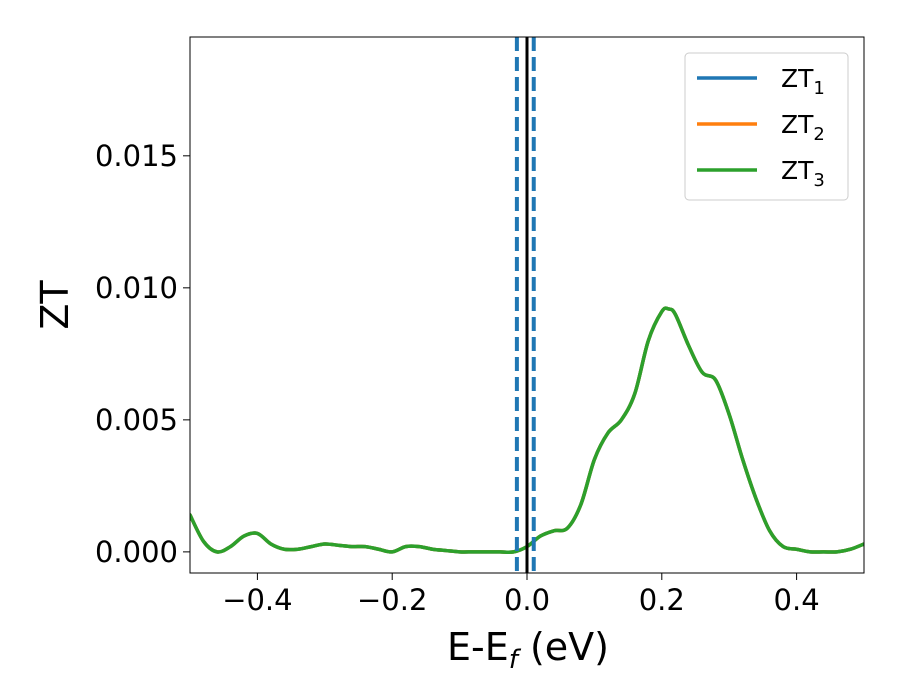 This screenshot has width=900, height=700. Describe the element at coordinates (257, 600) in the screenshot. I see `x-tick-label: −0.4` at that location.